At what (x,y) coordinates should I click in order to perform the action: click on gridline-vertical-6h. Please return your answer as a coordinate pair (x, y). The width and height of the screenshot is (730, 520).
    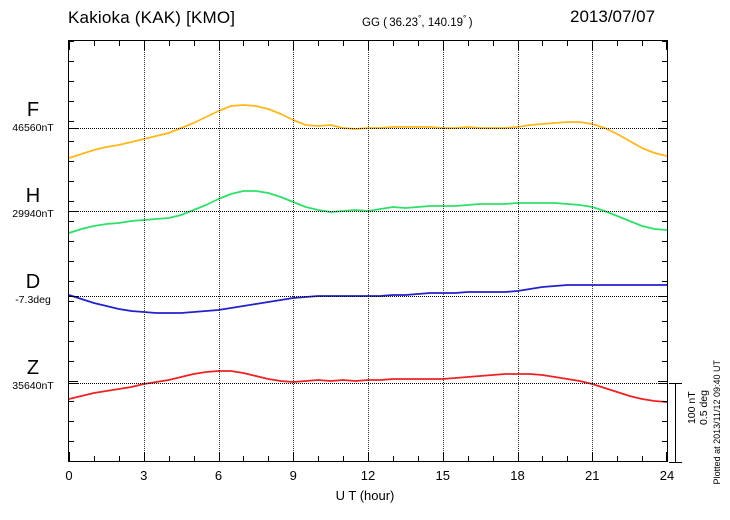
    Looking at the image, I should click on (219, 251).